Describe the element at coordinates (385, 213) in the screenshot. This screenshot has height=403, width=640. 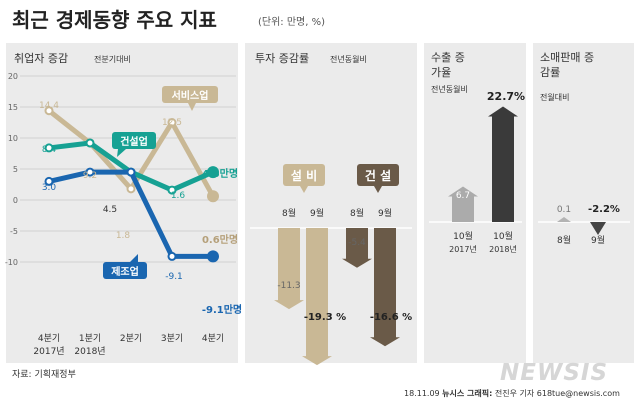
I see `investment-cat-1-1: 9월` at that location.